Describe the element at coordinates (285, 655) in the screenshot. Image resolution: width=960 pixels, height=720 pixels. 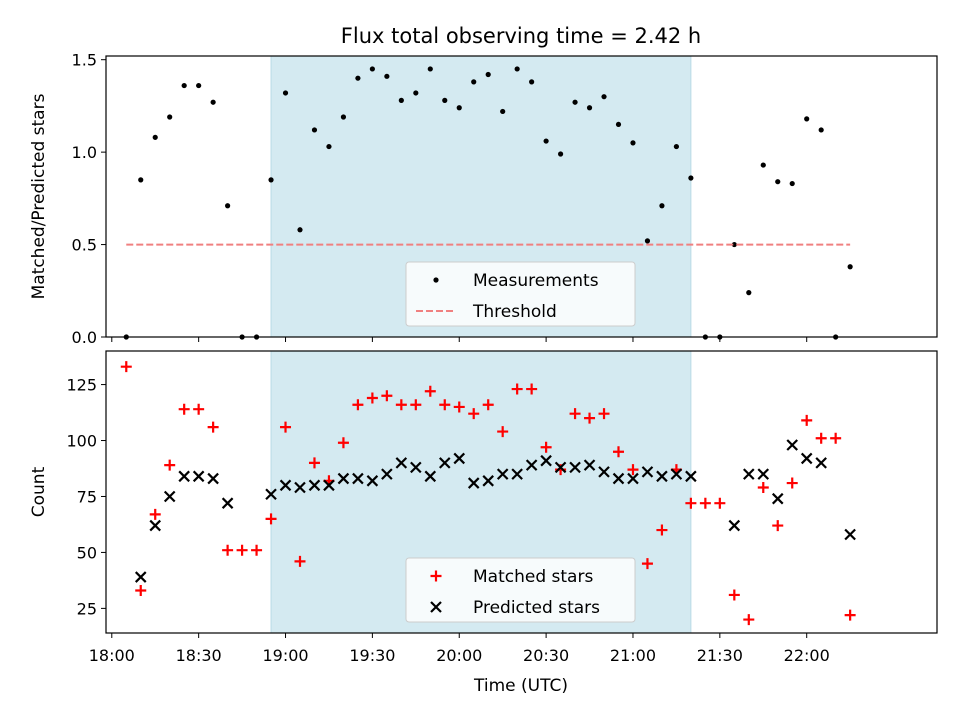
I see `x-tick-label: 19:00` at that location.